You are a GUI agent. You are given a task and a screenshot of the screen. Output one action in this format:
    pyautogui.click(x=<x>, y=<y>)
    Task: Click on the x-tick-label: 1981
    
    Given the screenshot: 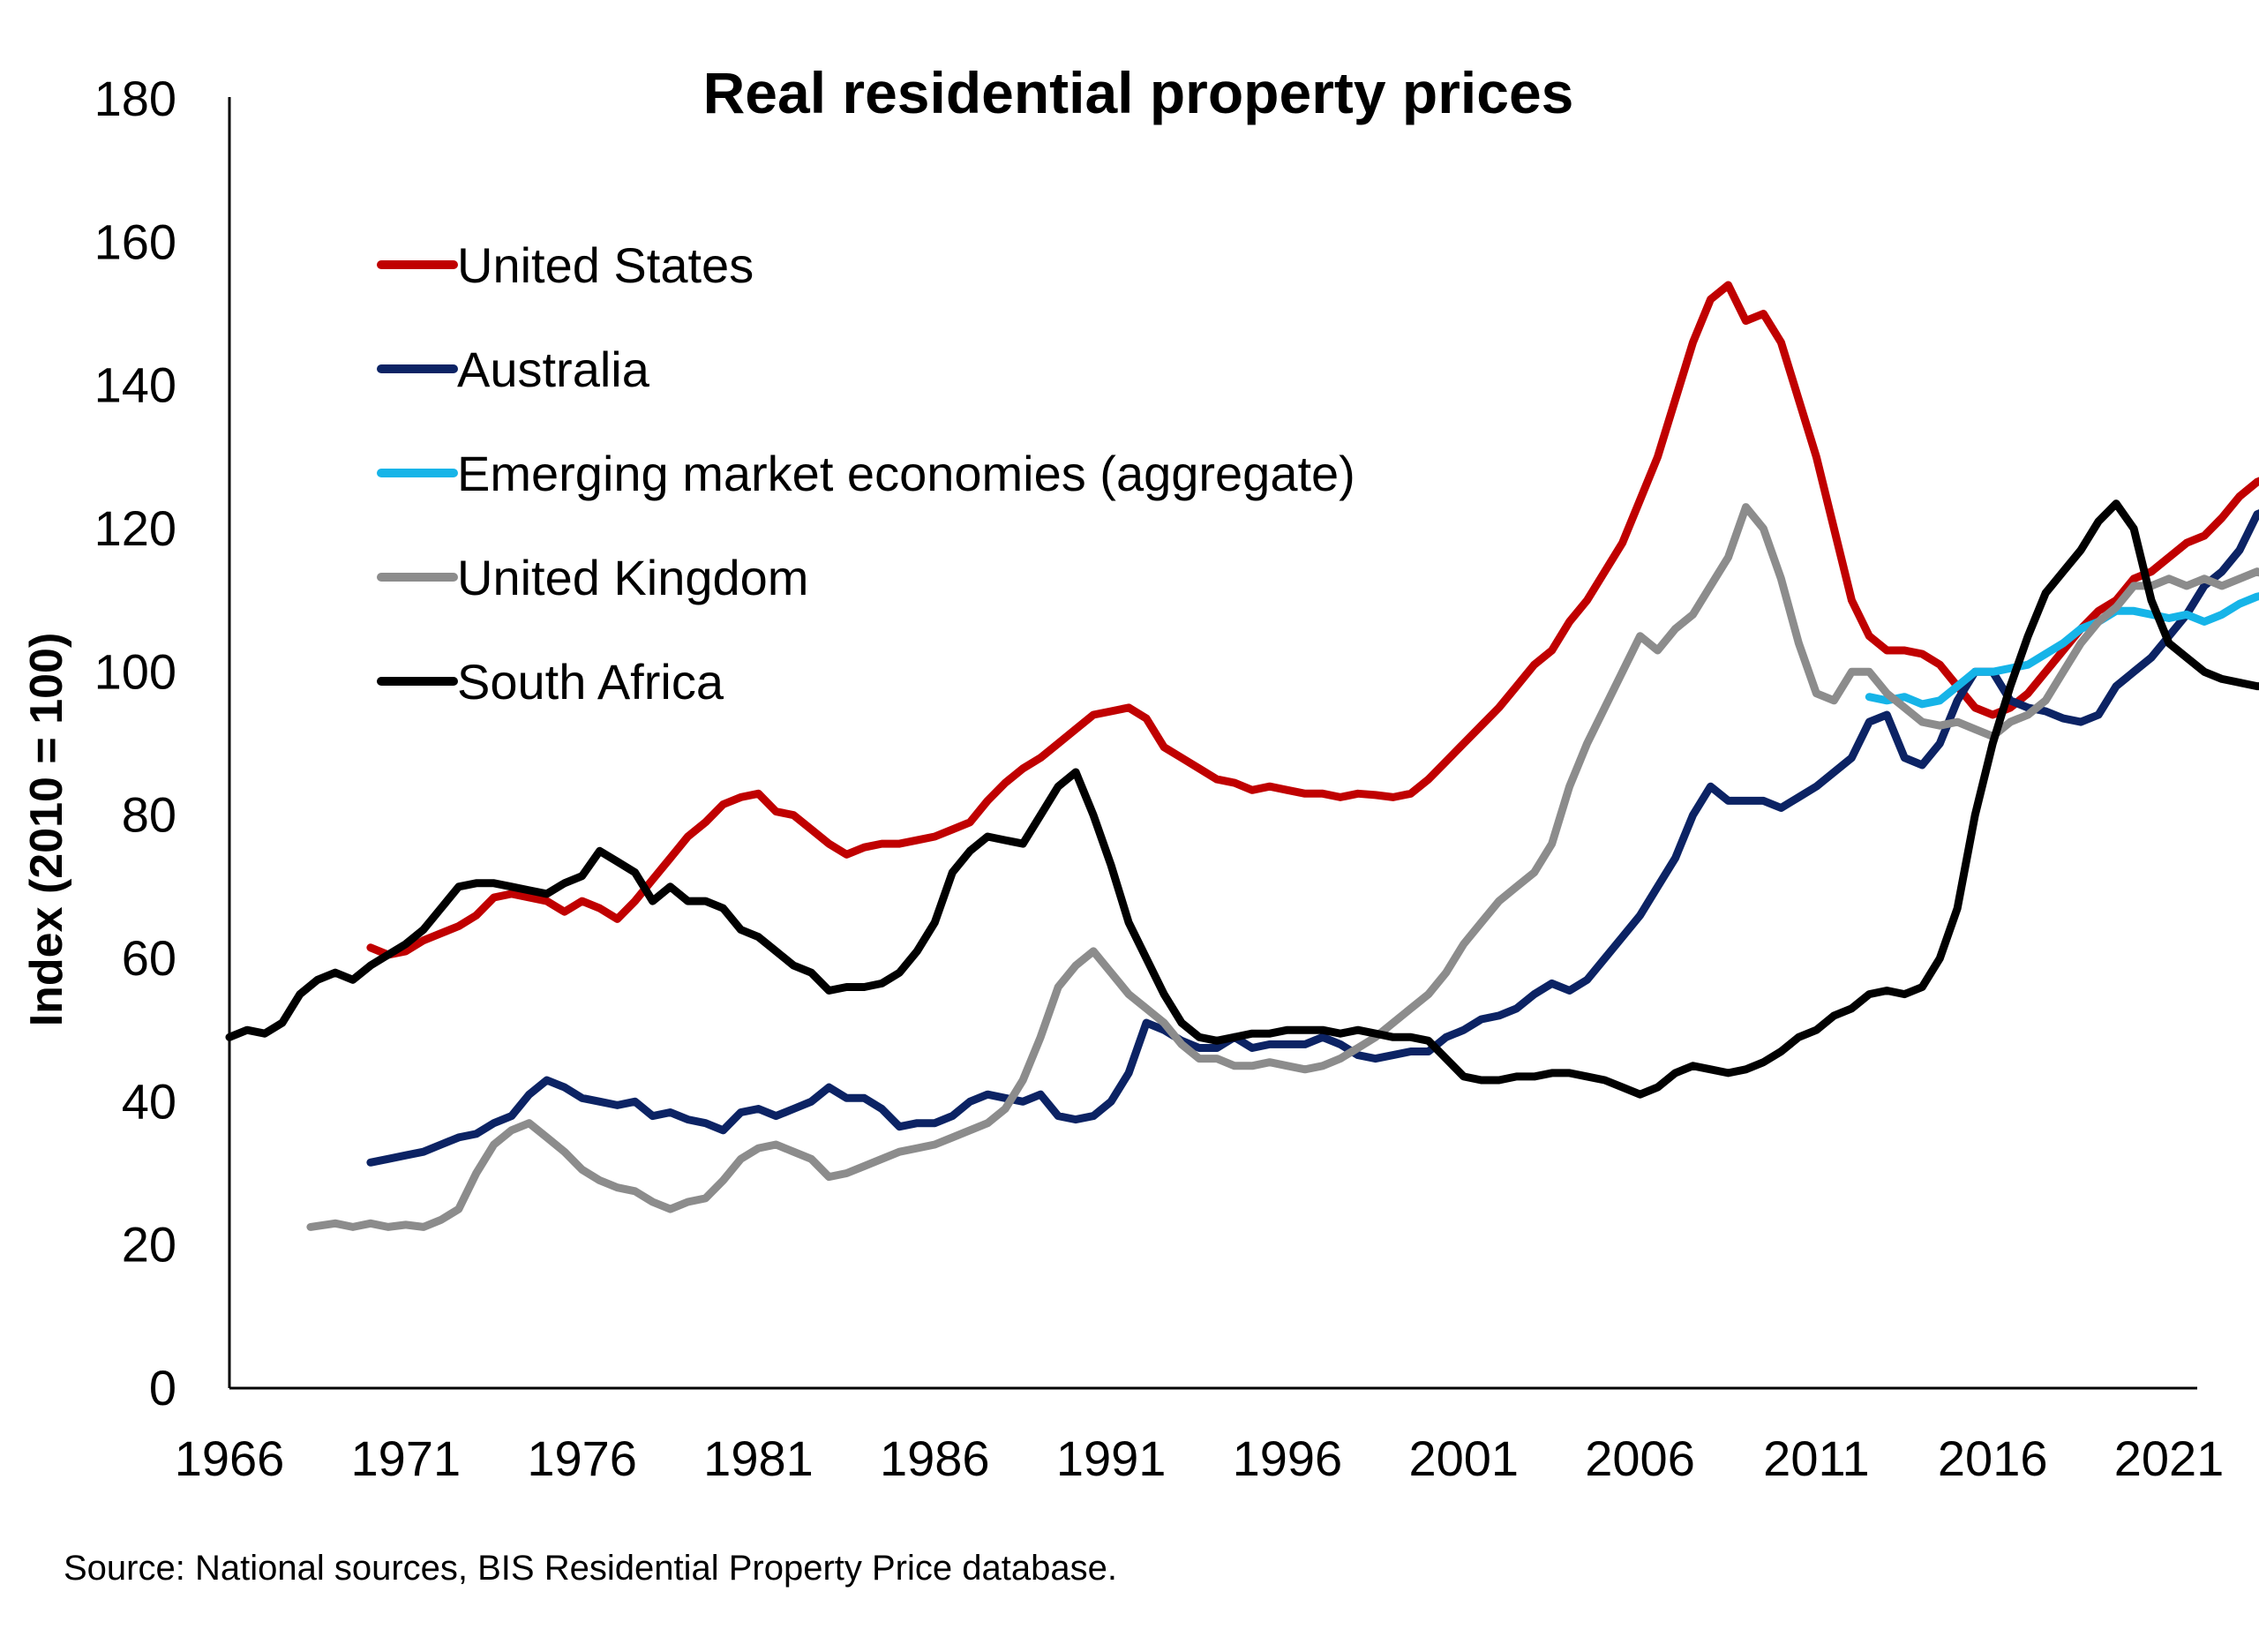 What is the action you would take?
    pyautogui.click(x=758, y=1458)
    